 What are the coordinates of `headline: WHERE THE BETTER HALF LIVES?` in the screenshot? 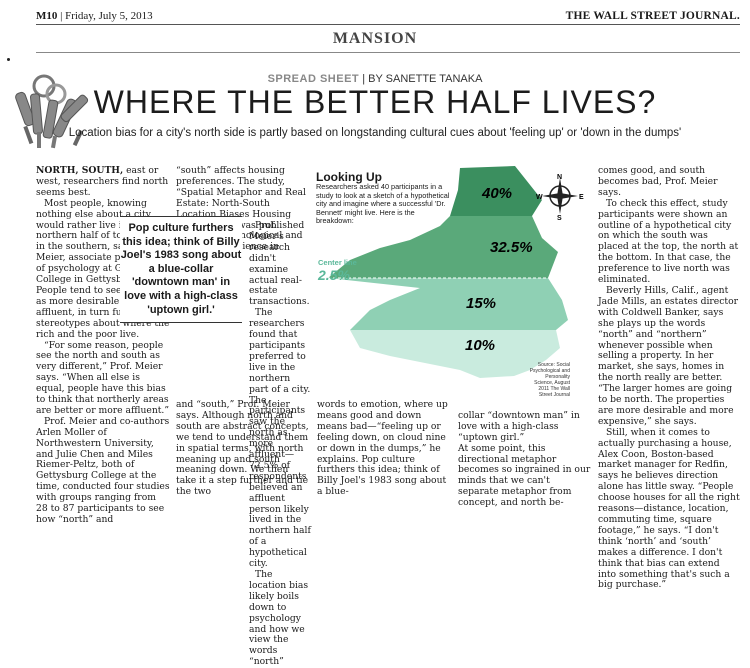 It's located at (375, 102).